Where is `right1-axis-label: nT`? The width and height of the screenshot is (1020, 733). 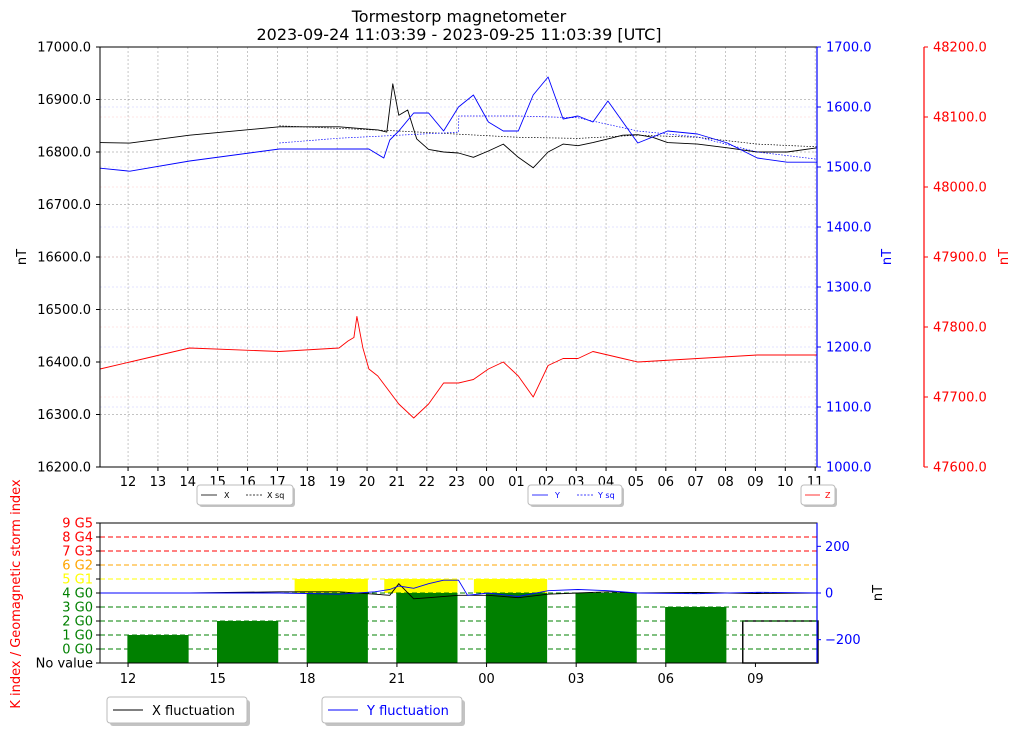 right1-axis-label: nT is located at coordinates (887, 257).